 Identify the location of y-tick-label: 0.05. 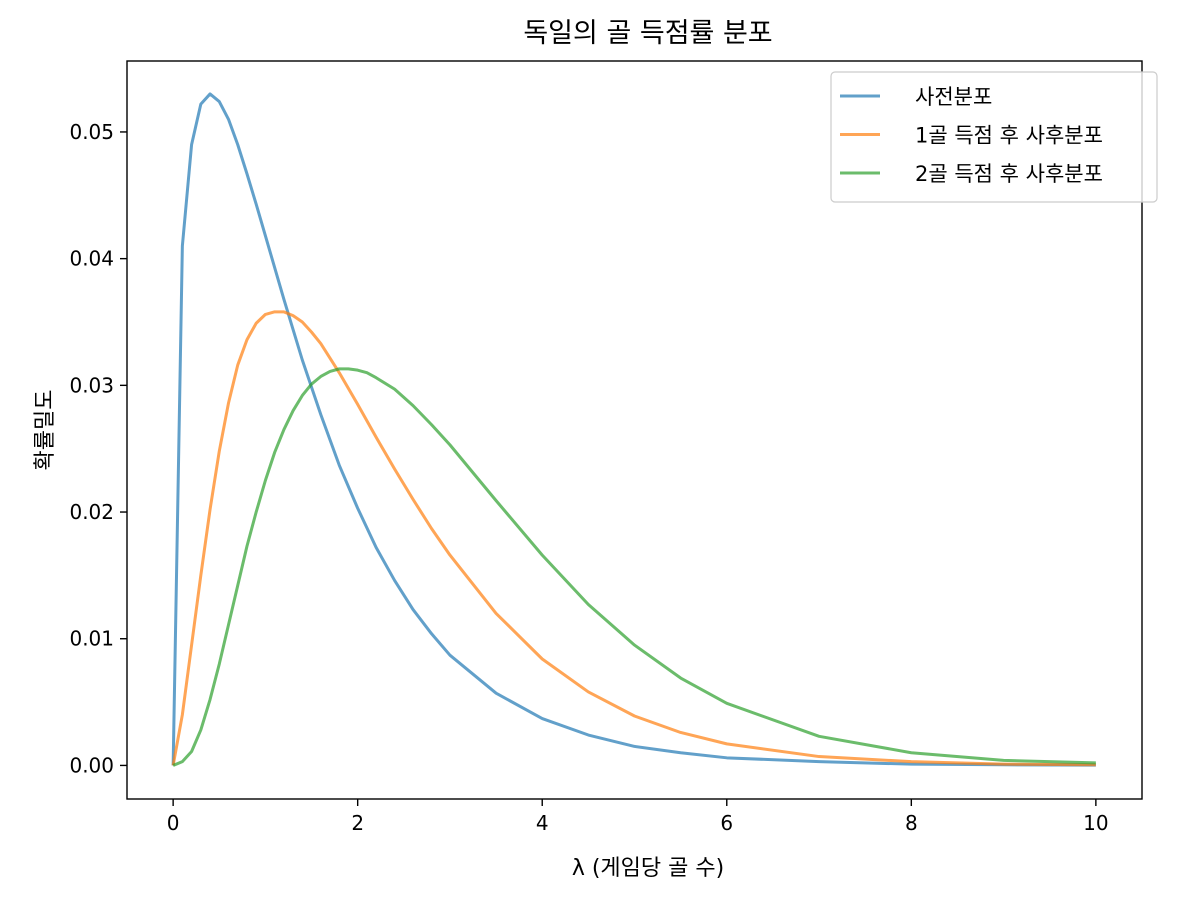
(91, 132).